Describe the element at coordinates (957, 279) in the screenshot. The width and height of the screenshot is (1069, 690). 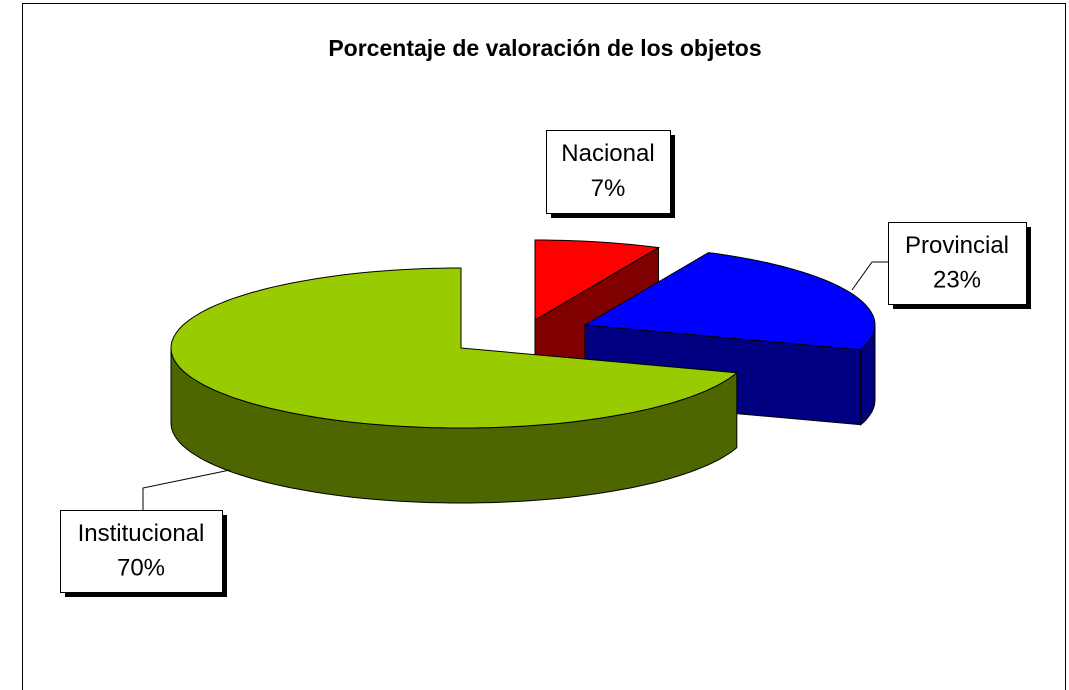
I see `label-value: 23%` at that location.